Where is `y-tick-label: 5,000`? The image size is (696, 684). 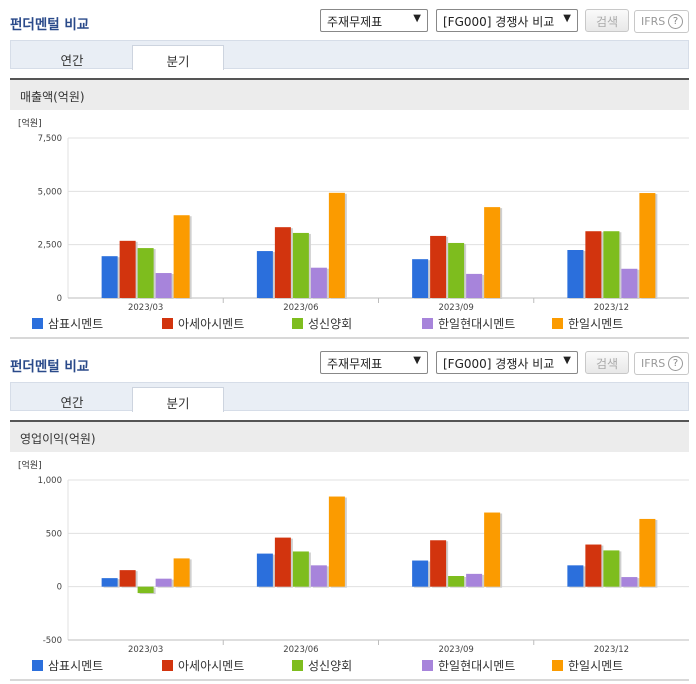 y-tick-label: 5,000 is located at coordinates (50, 192).